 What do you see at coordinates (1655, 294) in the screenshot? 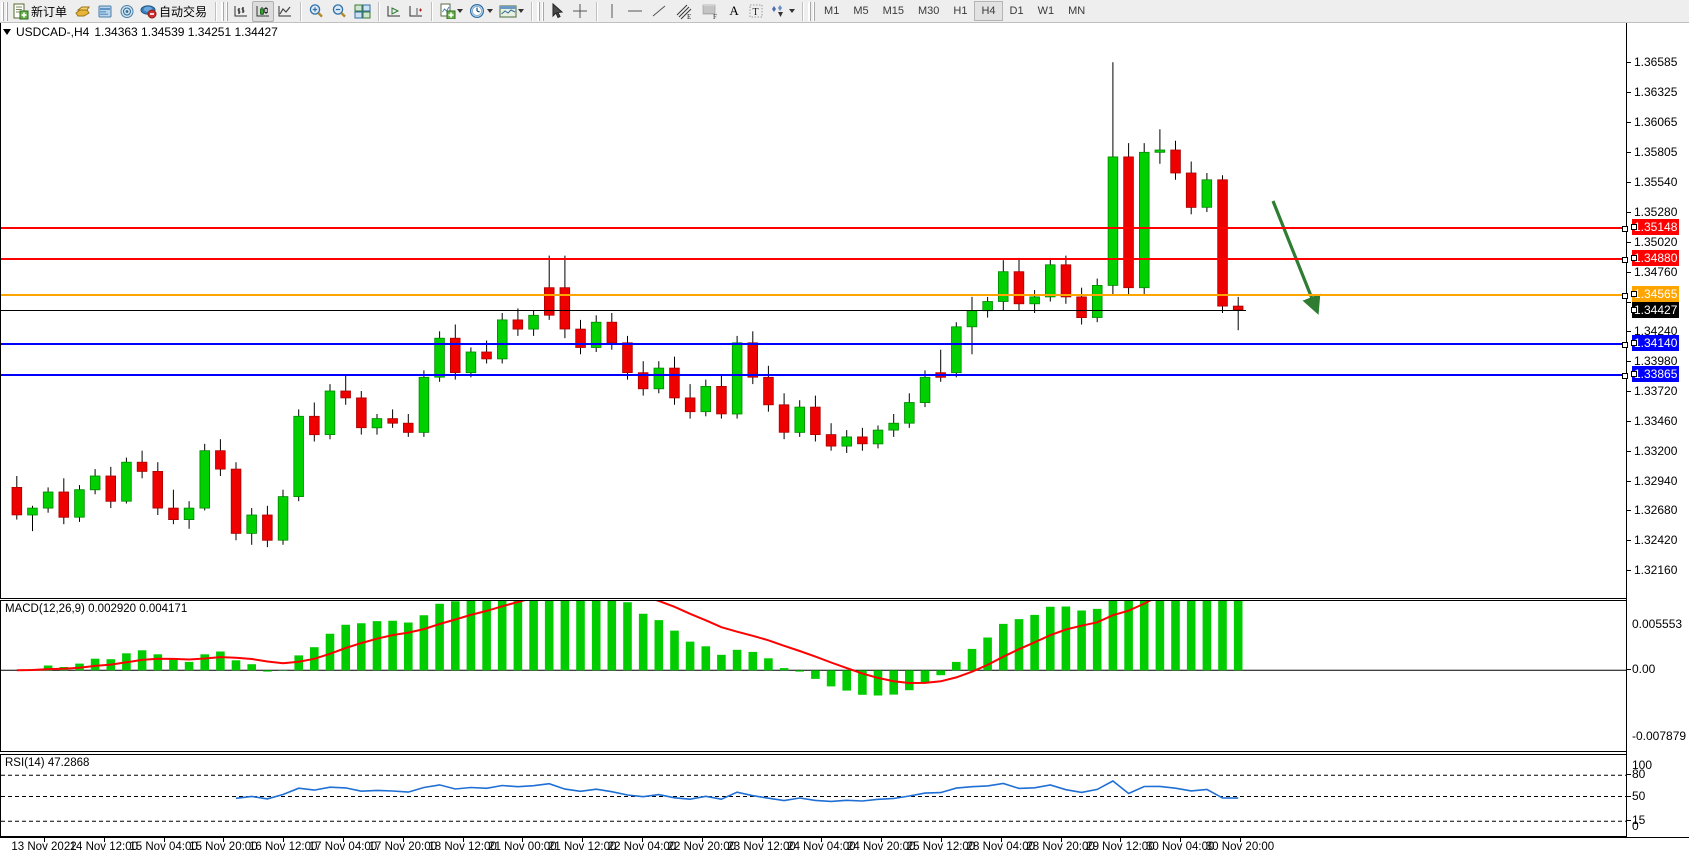
I see `price-tag-1.34565: 1.34565` at bounding box center [1655, 294].